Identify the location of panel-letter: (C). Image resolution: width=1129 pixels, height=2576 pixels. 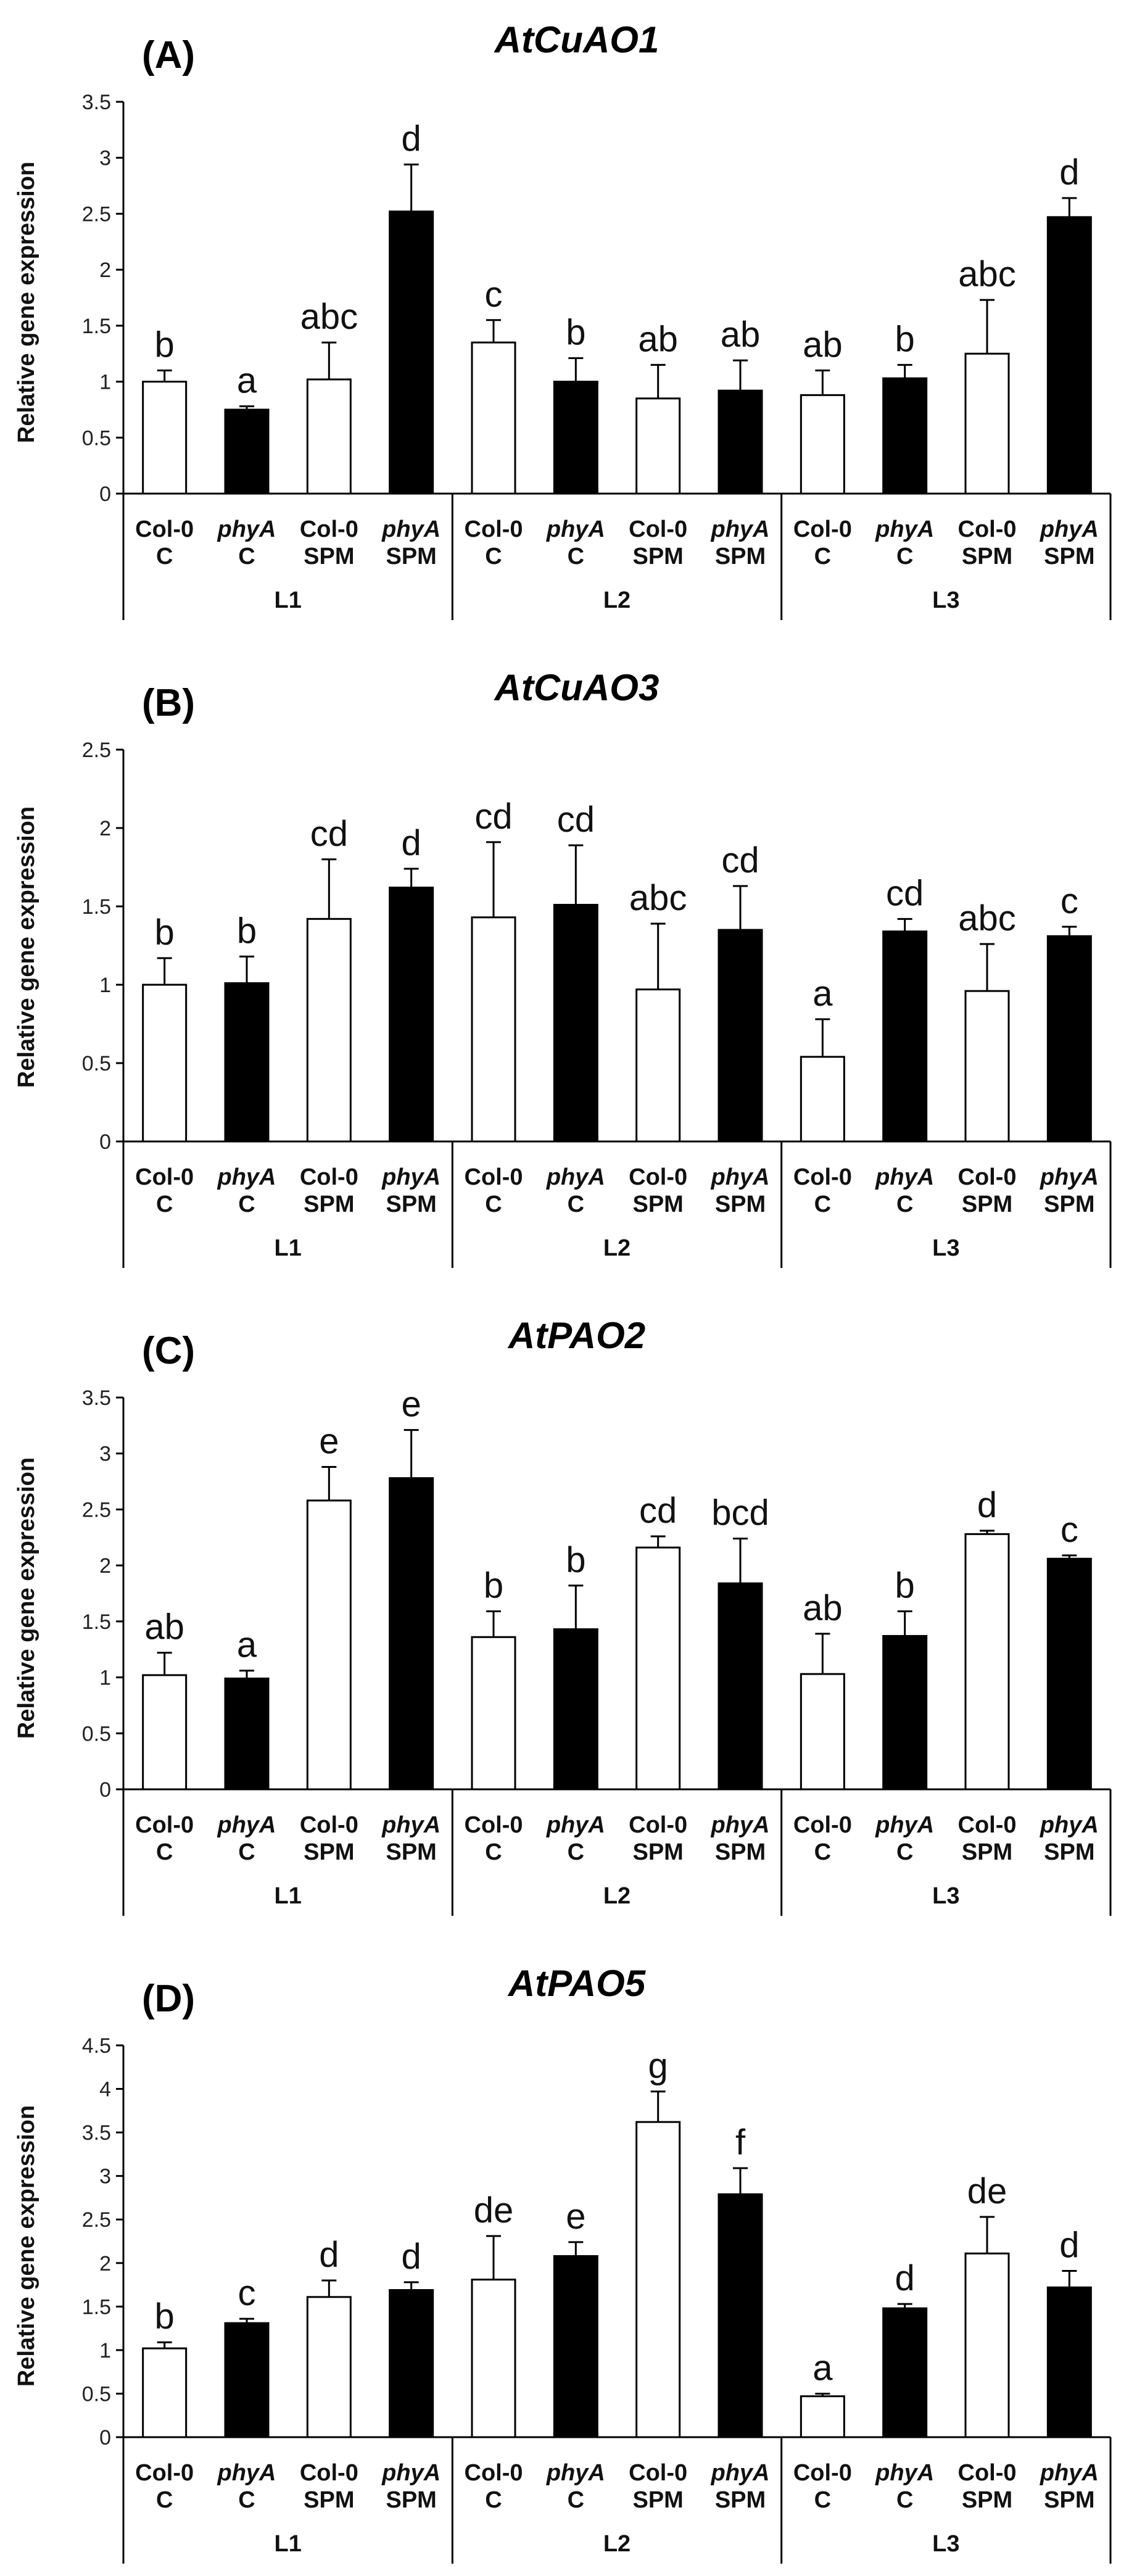
(168, 1351).